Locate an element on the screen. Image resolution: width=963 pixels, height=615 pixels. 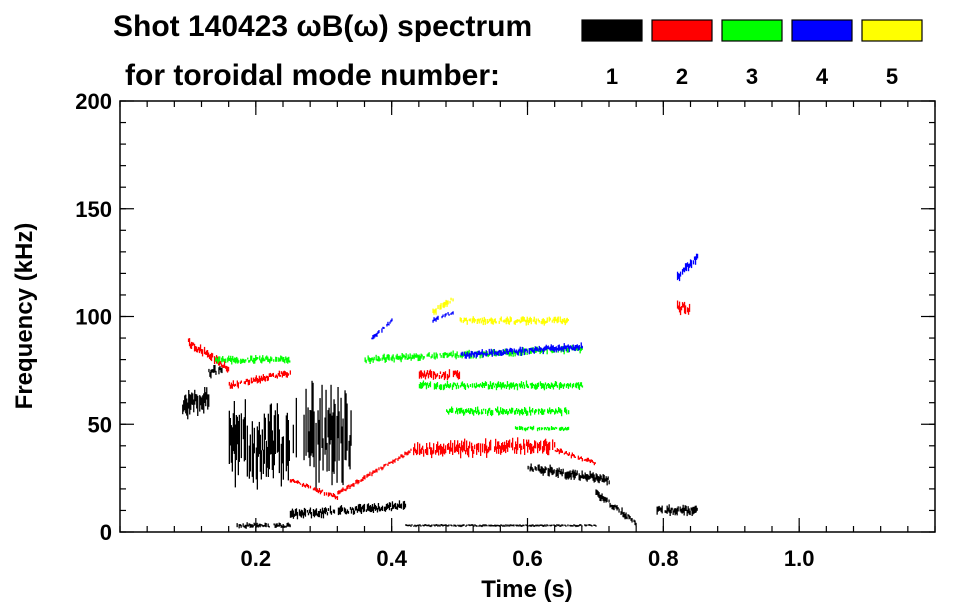
x-tick-label: 0.2 is located at coordinates (256, 558).